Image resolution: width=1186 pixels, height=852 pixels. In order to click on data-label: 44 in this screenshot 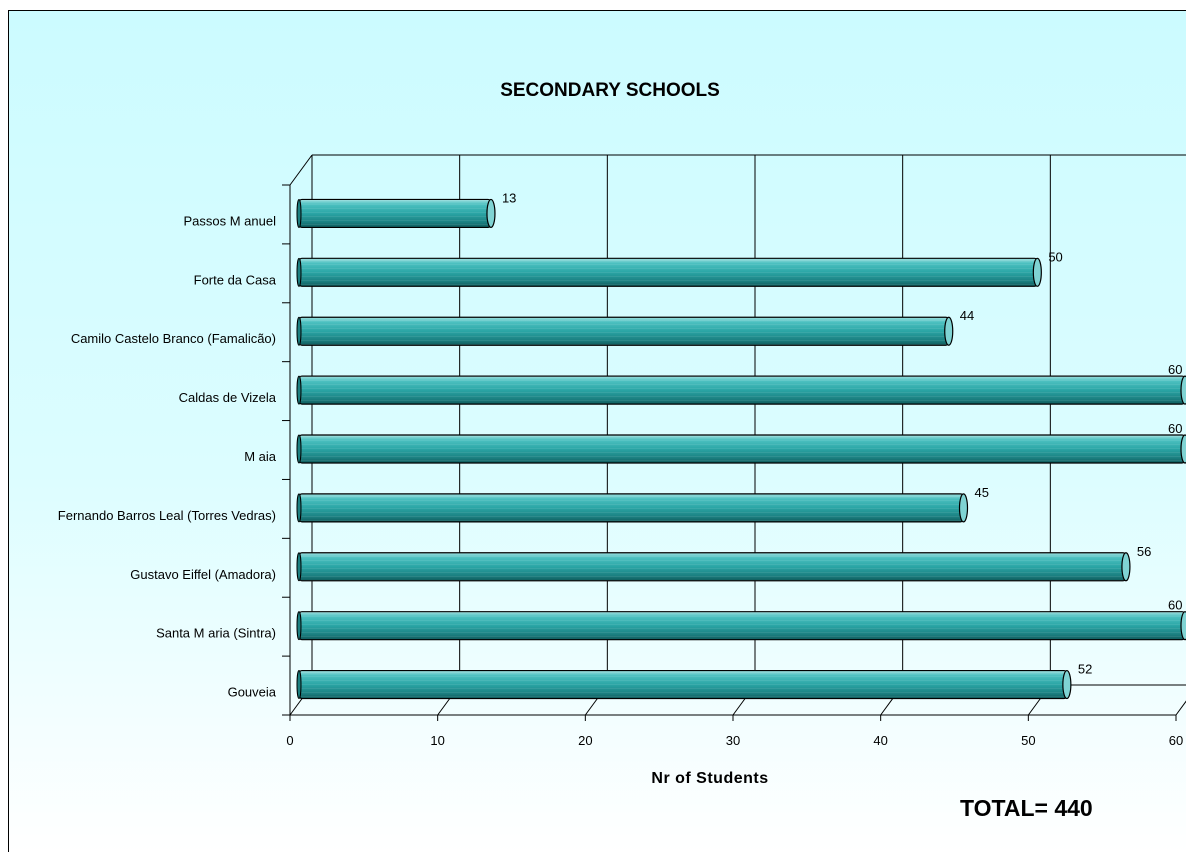, I will do `click(967, 315)`.